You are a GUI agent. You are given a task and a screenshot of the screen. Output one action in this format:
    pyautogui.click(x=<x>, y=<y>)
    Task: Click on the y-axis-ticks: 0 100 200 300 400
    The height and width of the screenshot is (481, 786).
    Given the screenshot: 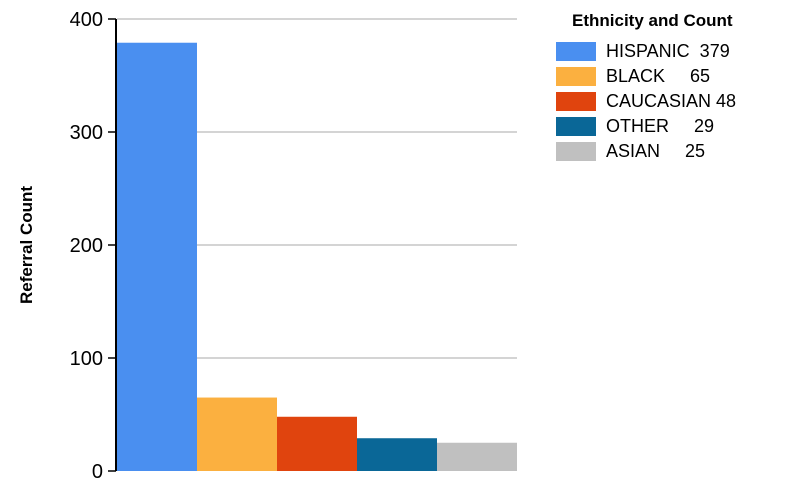 What is the action you would take?
    pyautogui.click(x=93, y=245)
    